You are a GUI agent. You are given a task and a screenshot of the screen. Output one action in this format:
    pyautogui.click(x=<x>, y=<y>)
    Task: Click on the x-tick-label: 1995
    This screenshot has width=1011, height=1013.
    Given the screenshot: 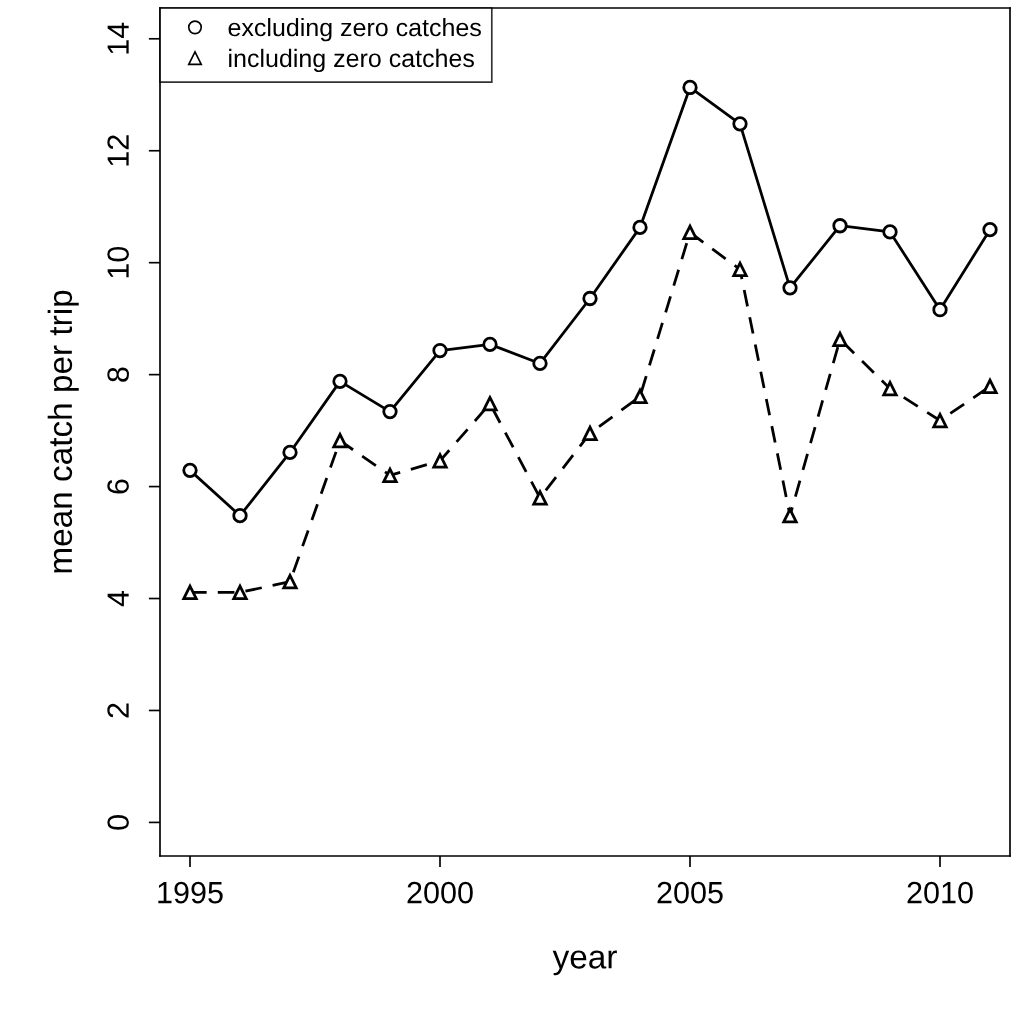 What is the action you would take?
    pyautogui.click(x=190, y=892)
    